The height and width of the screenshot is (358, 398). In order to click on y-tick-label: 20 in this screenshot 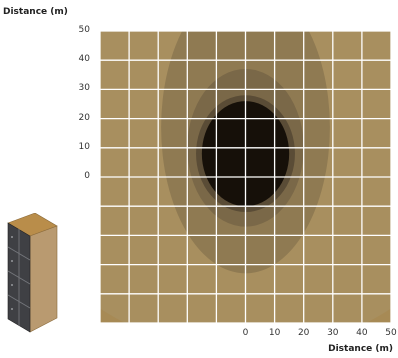, I will do `click(84, 117)`.